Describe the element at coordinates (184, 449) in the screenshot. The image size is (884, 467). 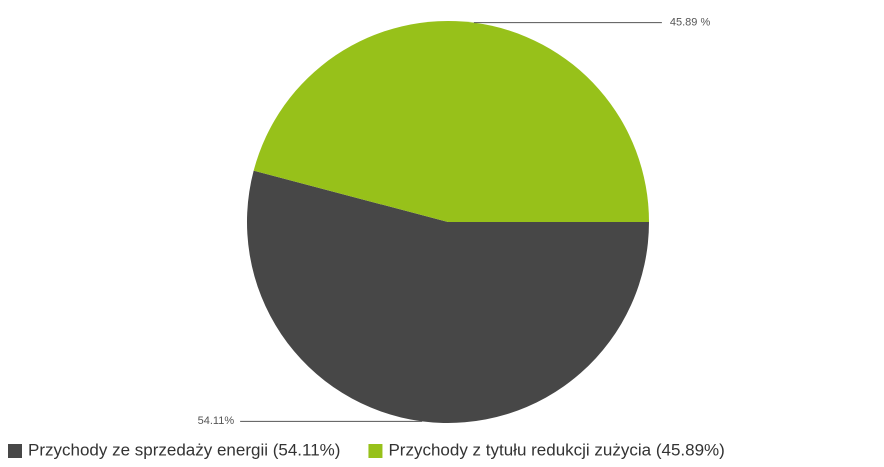
I see `legend-label: Przychody ze sprzedaży energii (54.11%)` at that location.